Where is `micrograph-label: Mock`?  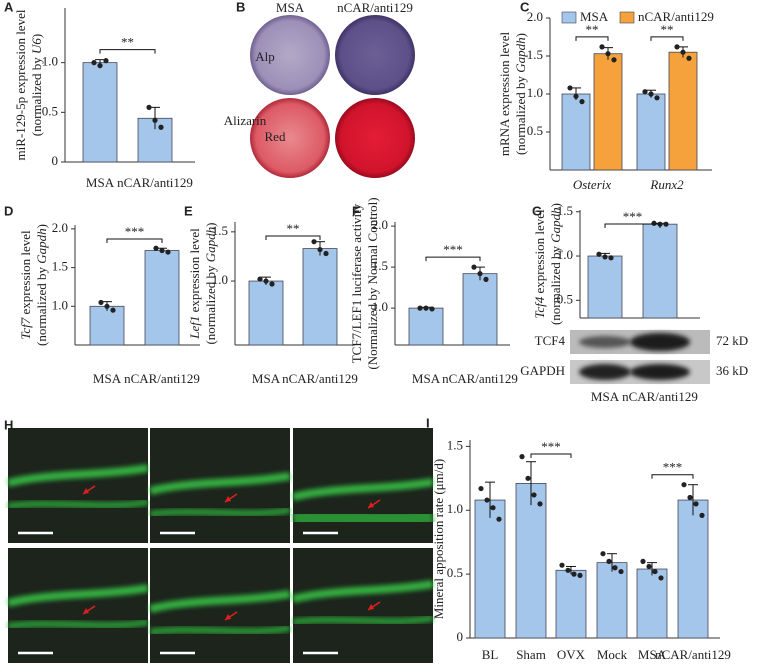 micrograph-label: Mock is located at coordinates (78, 556).